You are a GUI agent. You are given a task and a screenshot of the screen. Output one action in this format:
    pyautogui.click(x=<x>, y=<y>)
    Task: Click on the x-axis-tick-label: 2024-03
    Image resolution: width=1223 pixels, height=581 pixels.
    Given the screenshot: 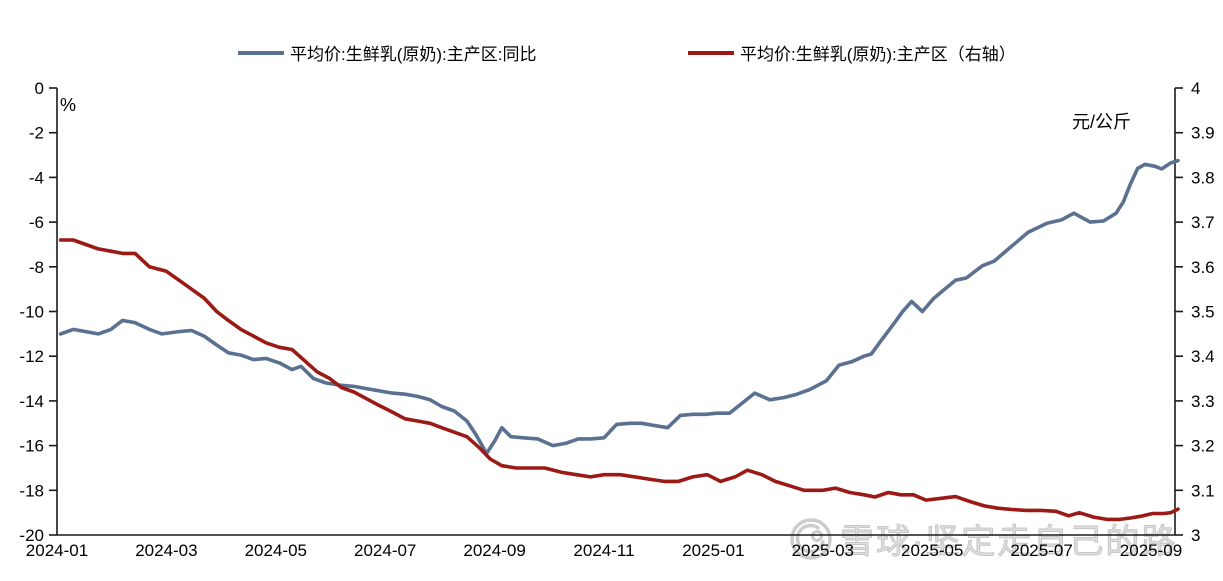 What is the action you would take?
    pyautogui.click(x=166, y=550)
    